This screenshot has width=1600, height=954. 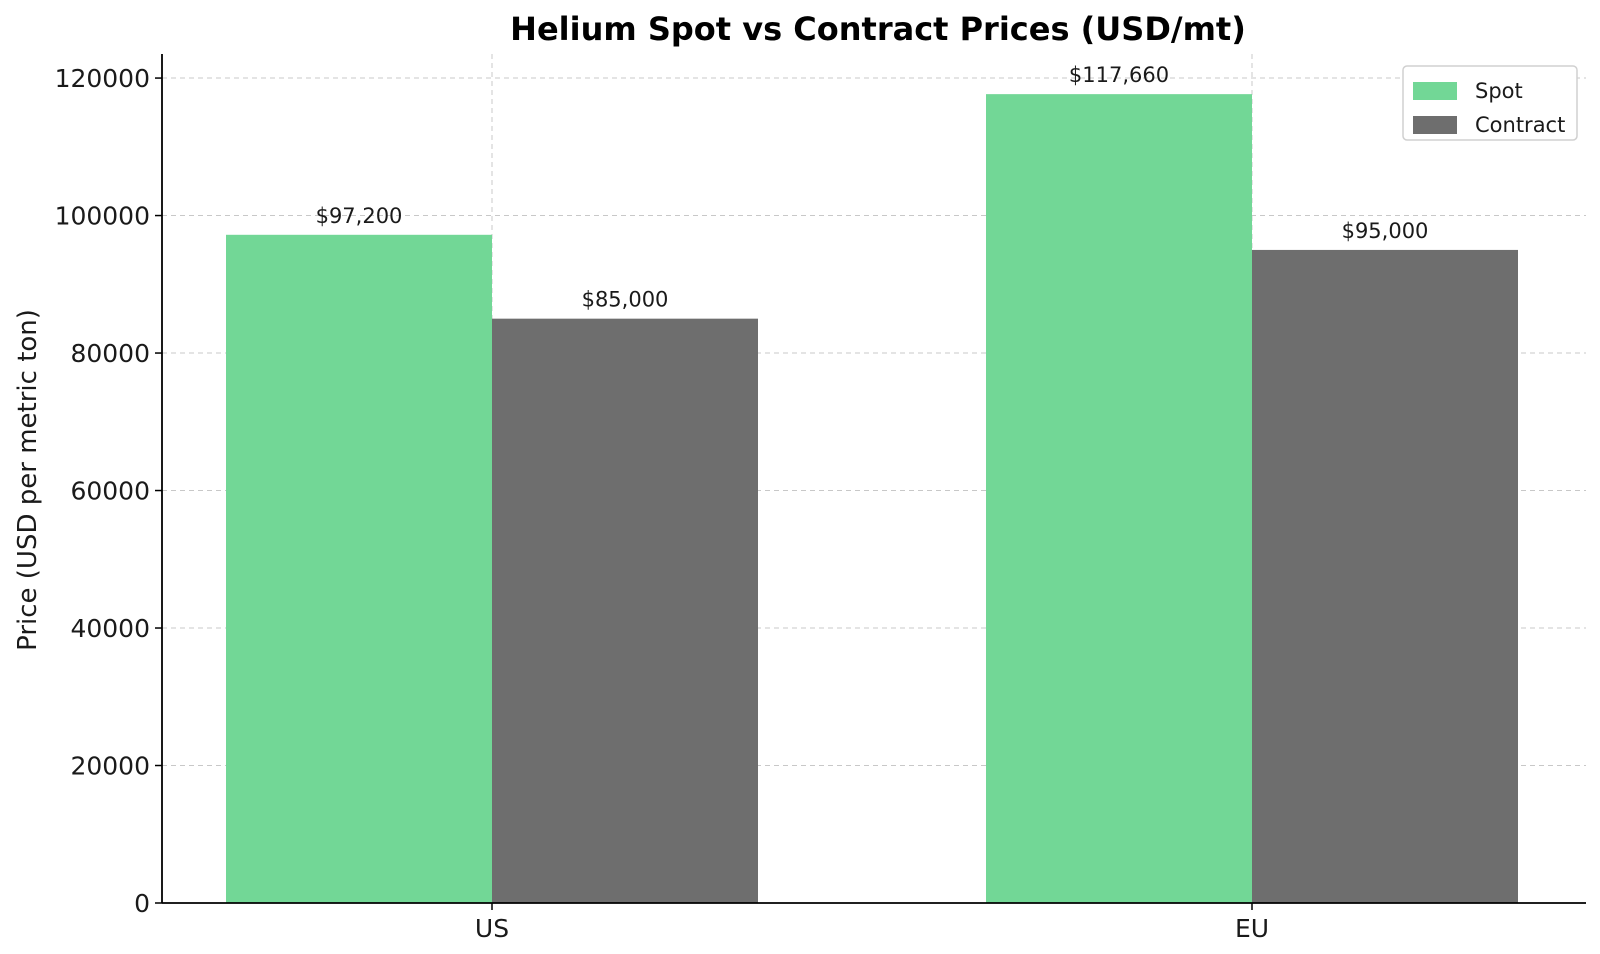 I want to click on y-axis-label: Price (USD per metric ton), so click(x=28, y=480).